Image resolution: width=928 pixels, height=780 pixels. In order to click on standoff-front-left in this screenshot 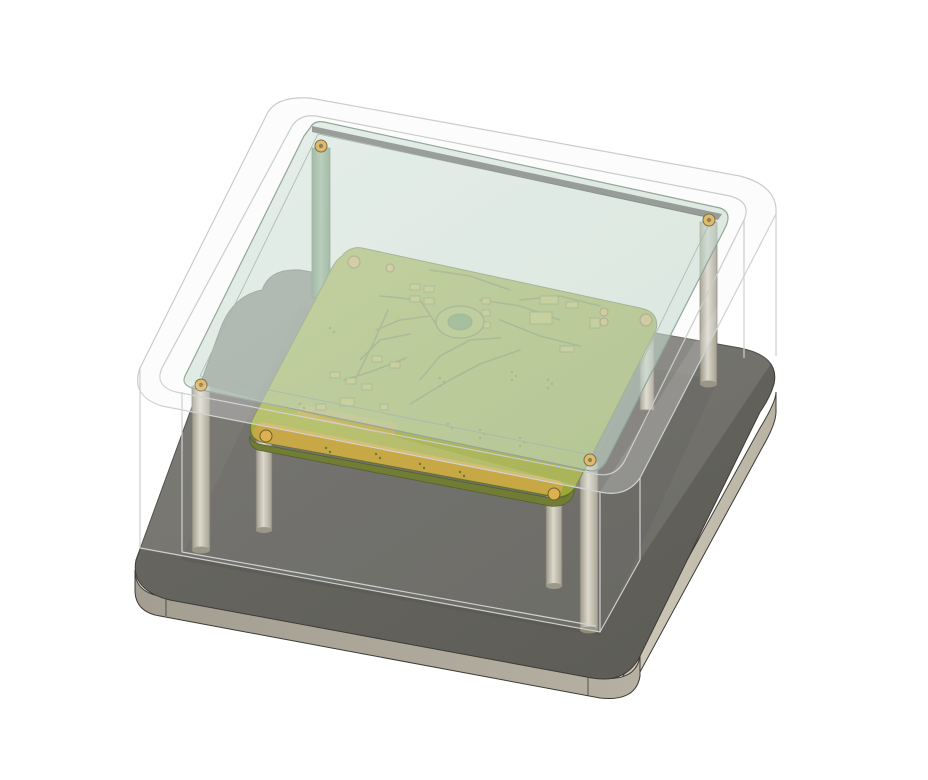, I will do `click(201, 469)`.